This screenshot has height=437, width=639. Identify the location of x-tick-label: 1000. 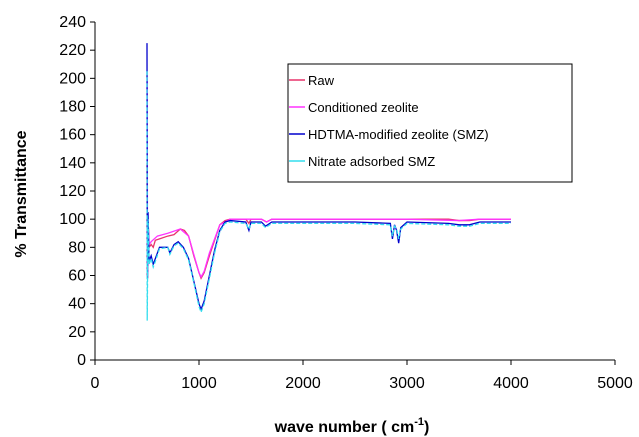
(199, 383).